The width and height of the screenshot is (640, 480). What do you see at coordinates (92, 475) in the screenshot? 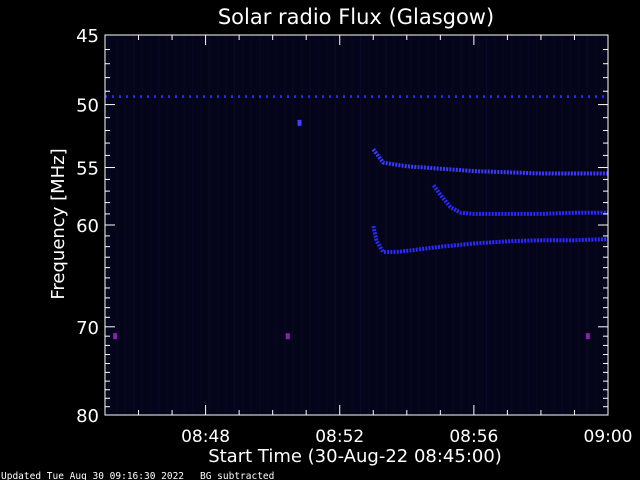
I see `footer-updated: Updated Tue Aug 30 09:16:30 2022` at bounding box center [92, 475].